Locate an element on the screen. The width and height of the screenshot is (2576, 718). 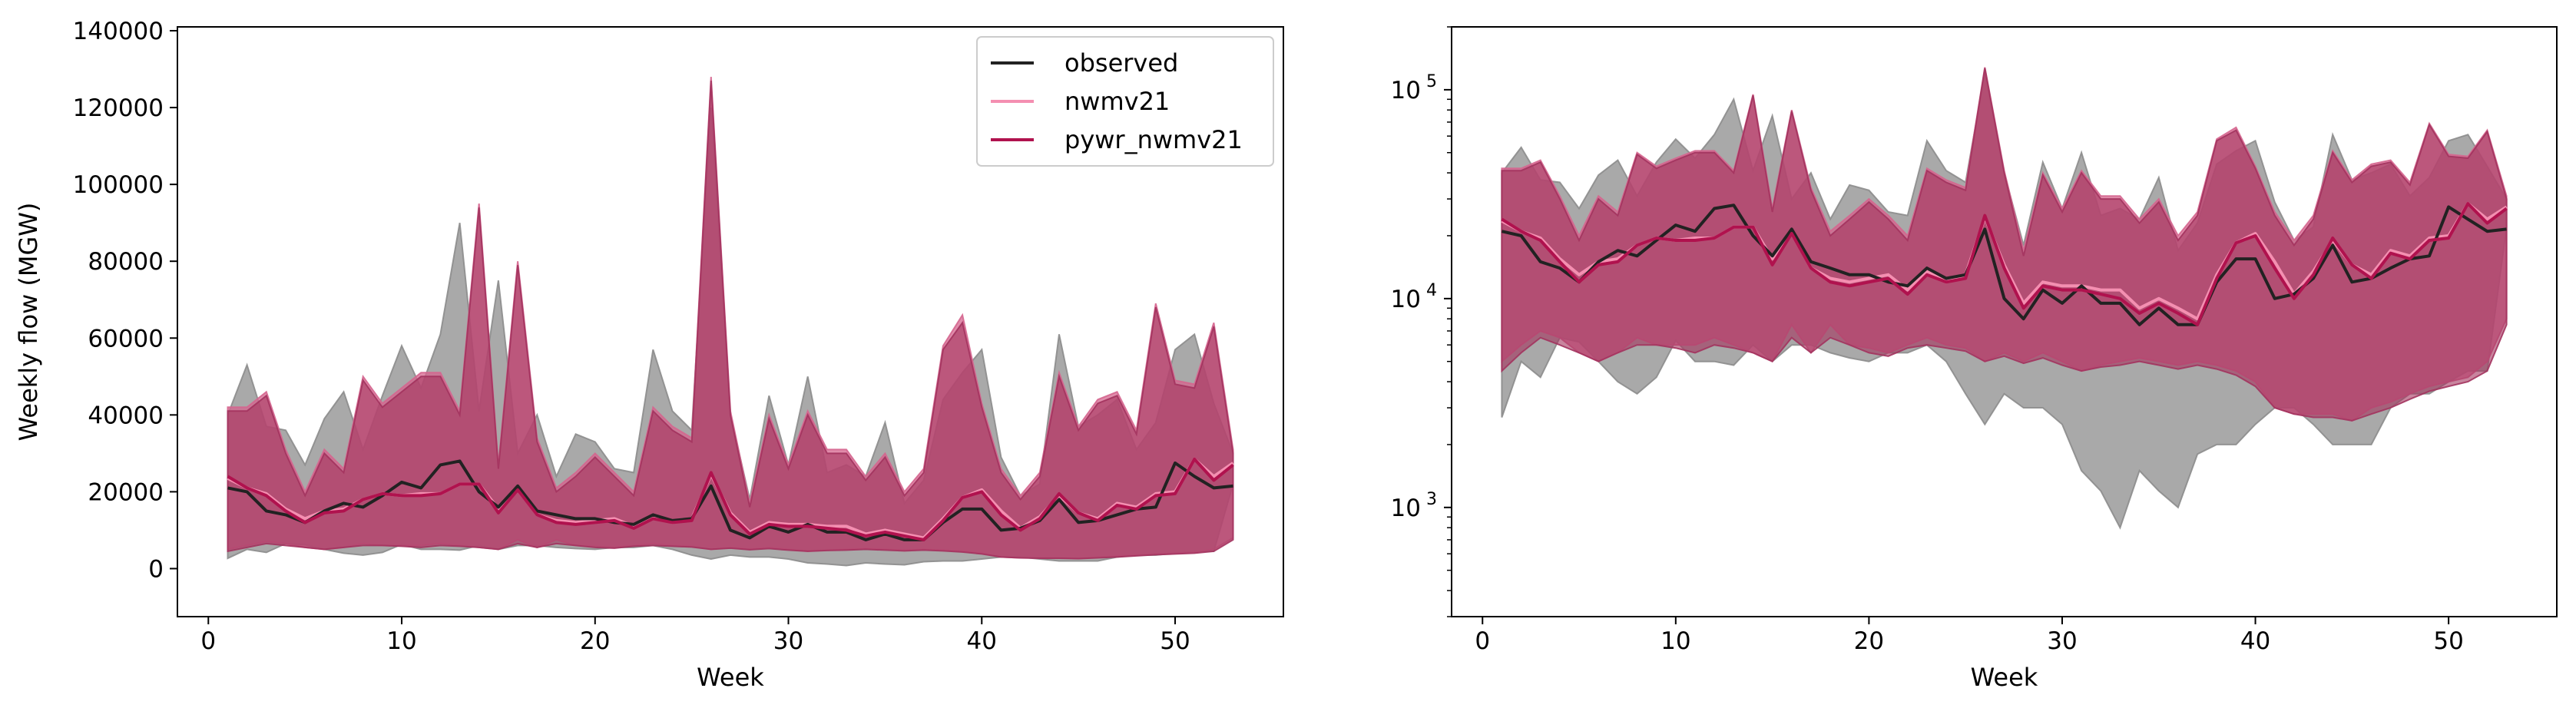
y-tick-exponent: 5 is located at coordinates (1431, 82).